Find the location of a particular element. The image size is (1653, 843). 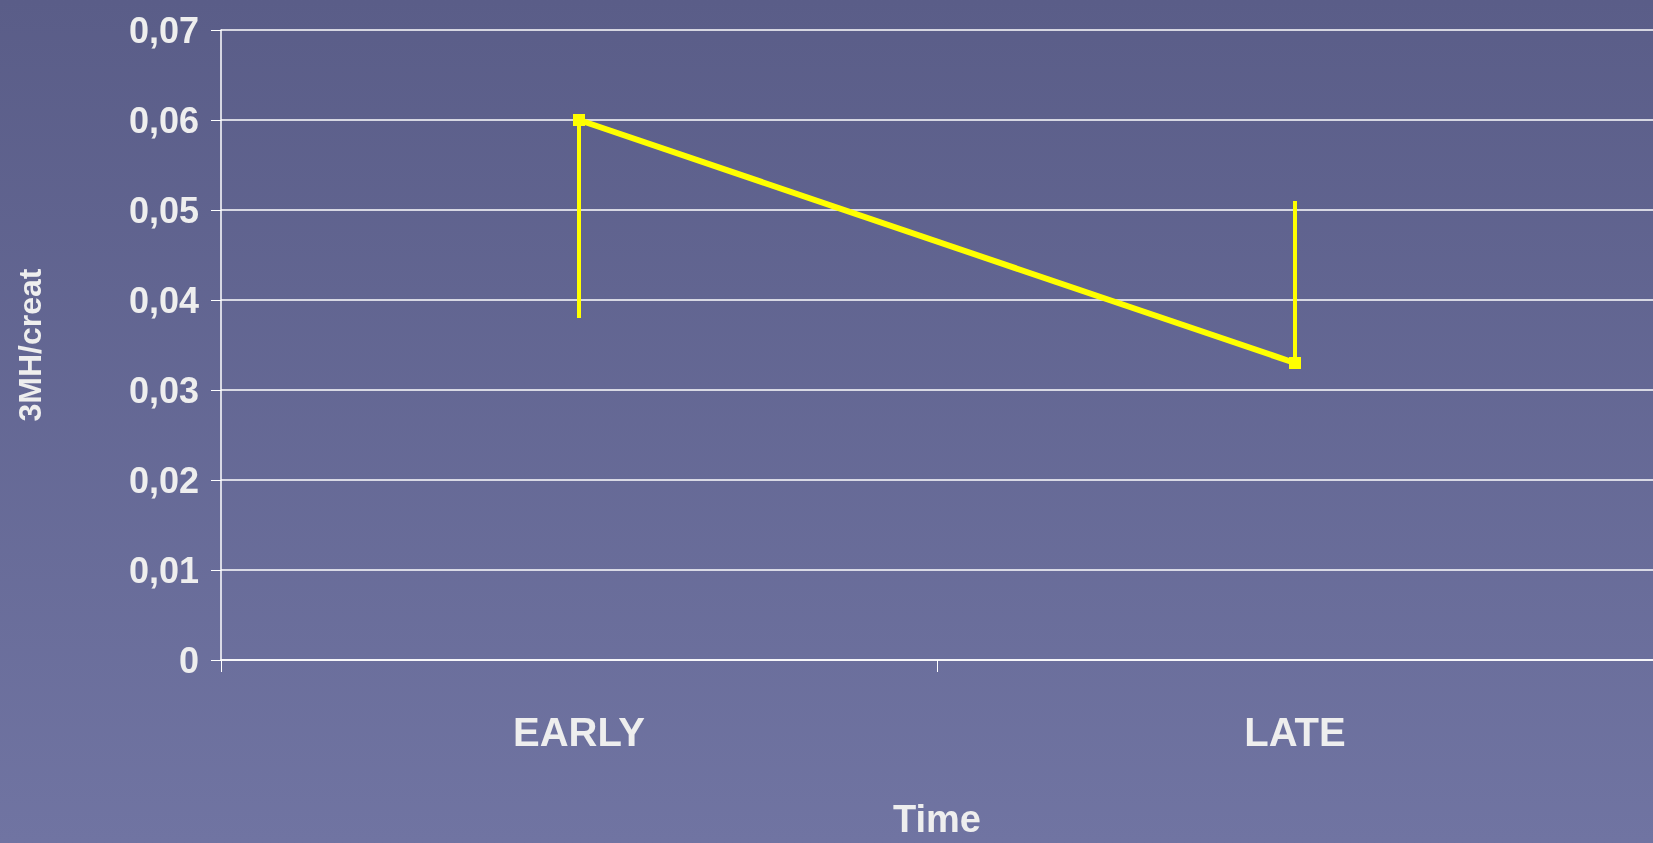

y-tick-label: 0,07 is located at coordinates (163, 30).